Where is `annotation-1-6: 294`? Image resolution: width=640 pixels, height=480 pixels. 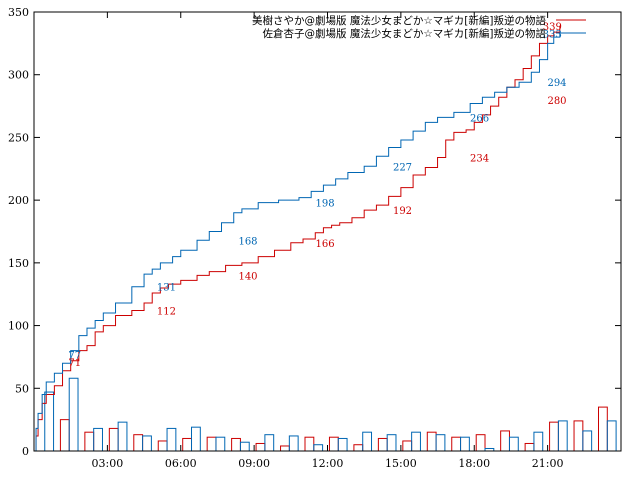 annotation-1-6: 294 is located at coordinates (556, 83).